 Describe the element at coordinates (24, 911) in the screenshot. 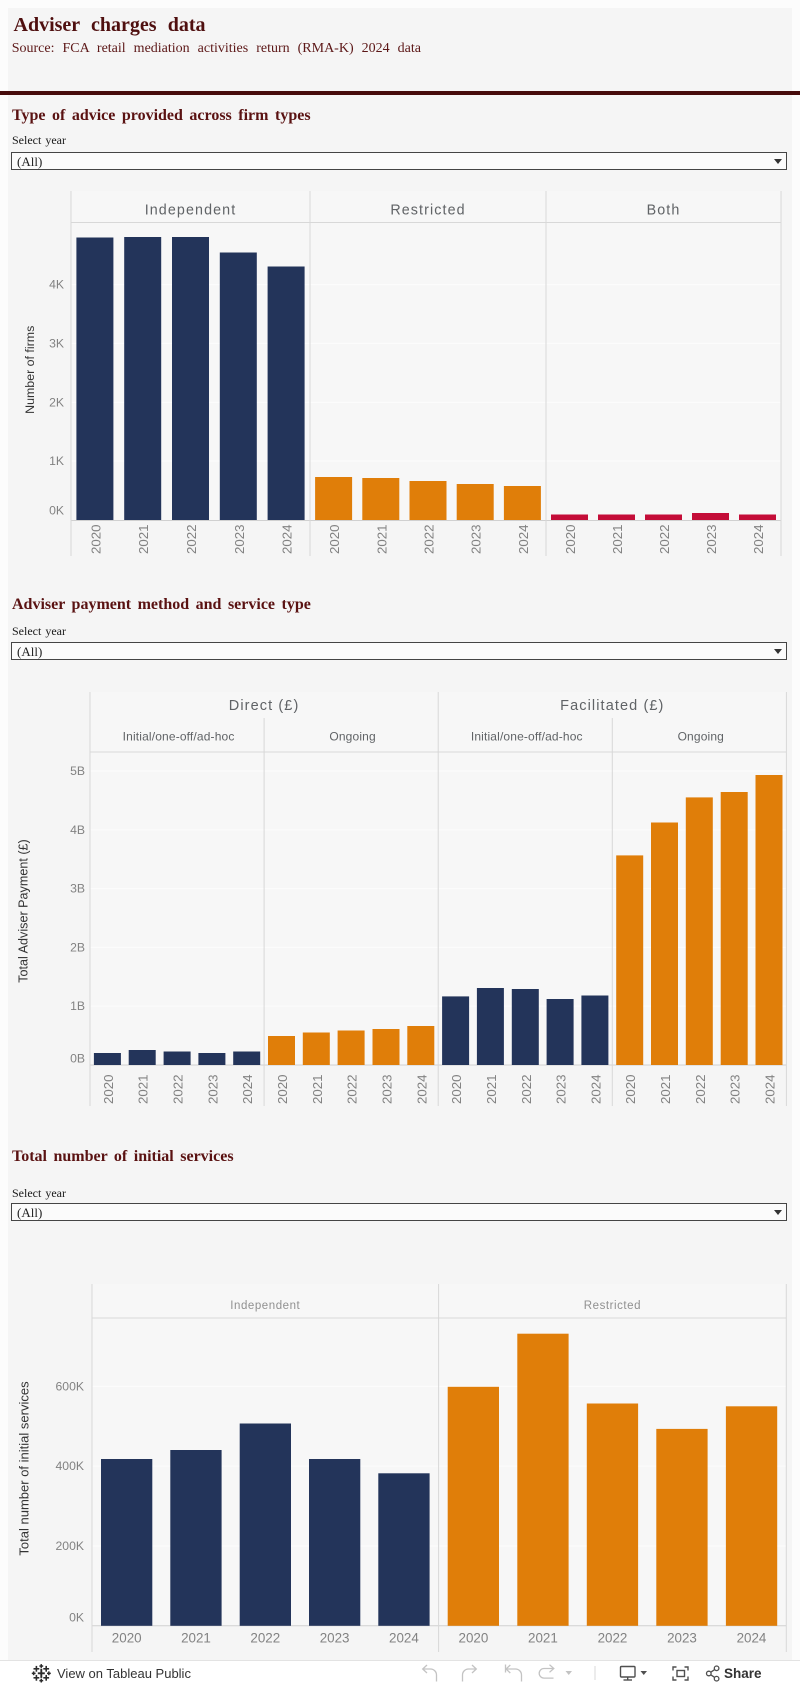

I see `svg-text: Total Adviser Payment (£)` at that location.